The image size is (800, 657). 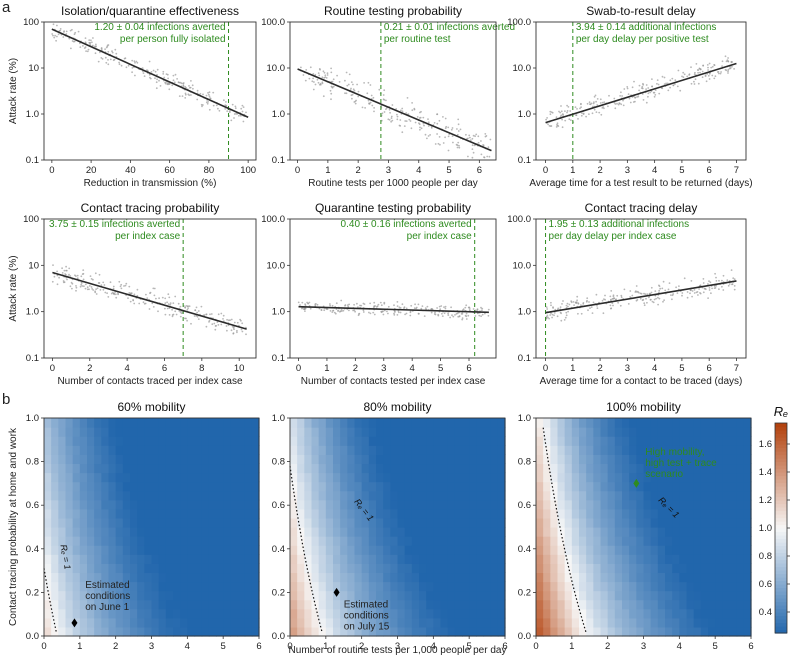 What do you see at coordinates (278, 505) in the screenshot?
I see `y-tick-label: 0.6` at bounding box center [278, 505].